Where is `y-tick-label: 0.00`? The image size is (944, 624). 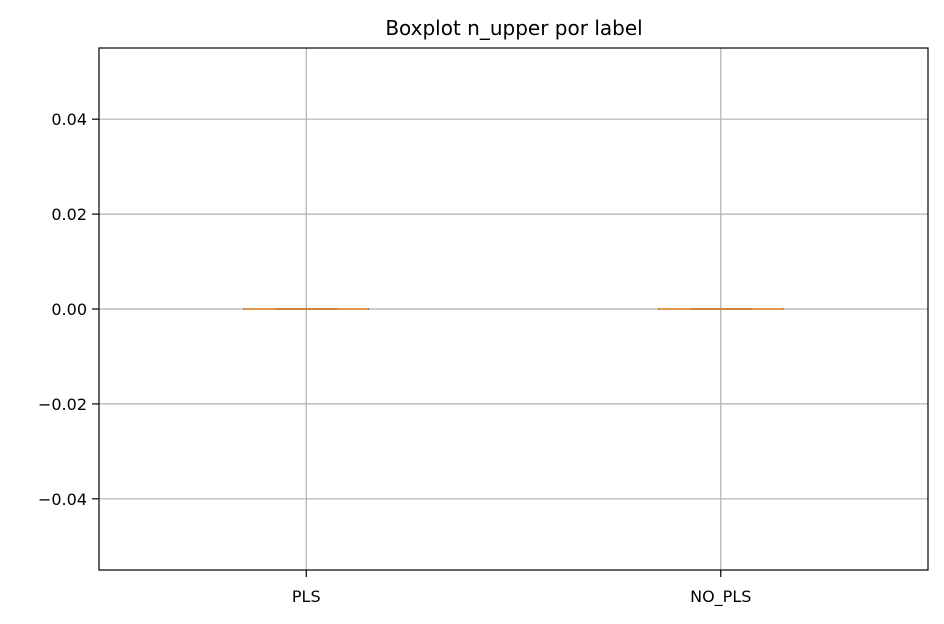 y-tick-label: 0.00 is located at coordinates (69, 309).